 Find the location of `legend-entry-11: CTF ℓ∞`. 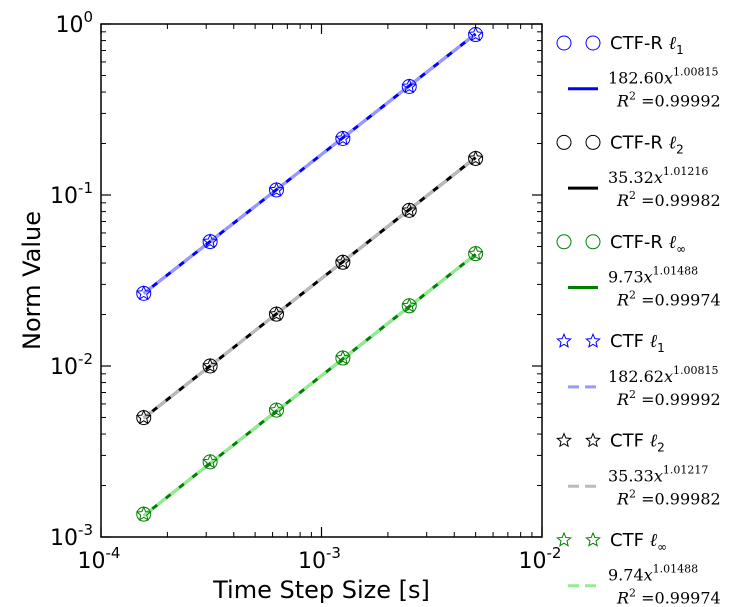

legend-entry-11: CTF ℓ∞ is located at coordinates (611, 542).